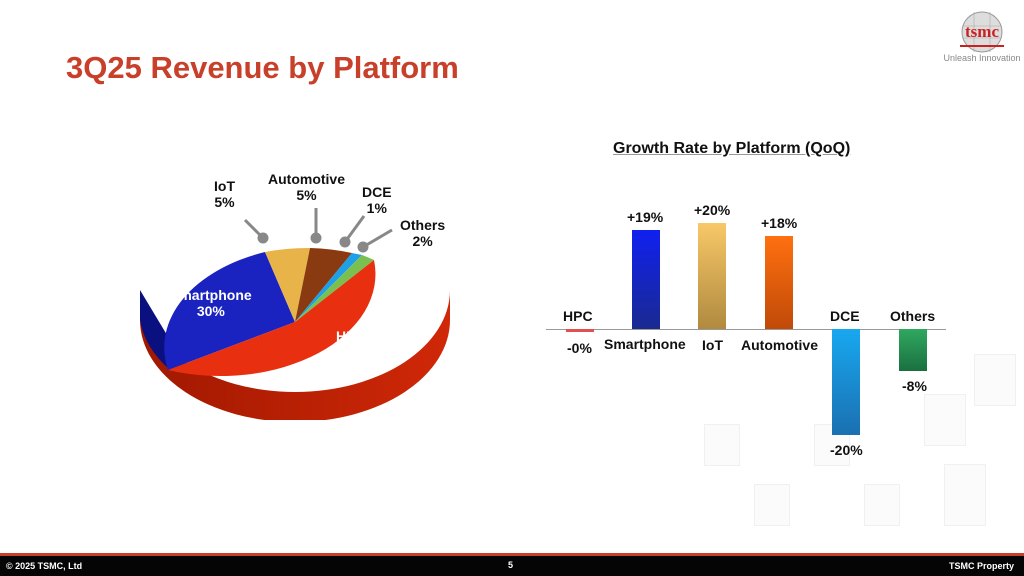 This screenshot has height=576, width=1024. What do you see at coordinates (779, 282) in the screenshot?
I see `bar-automotive` at bounding box center [779, 282].